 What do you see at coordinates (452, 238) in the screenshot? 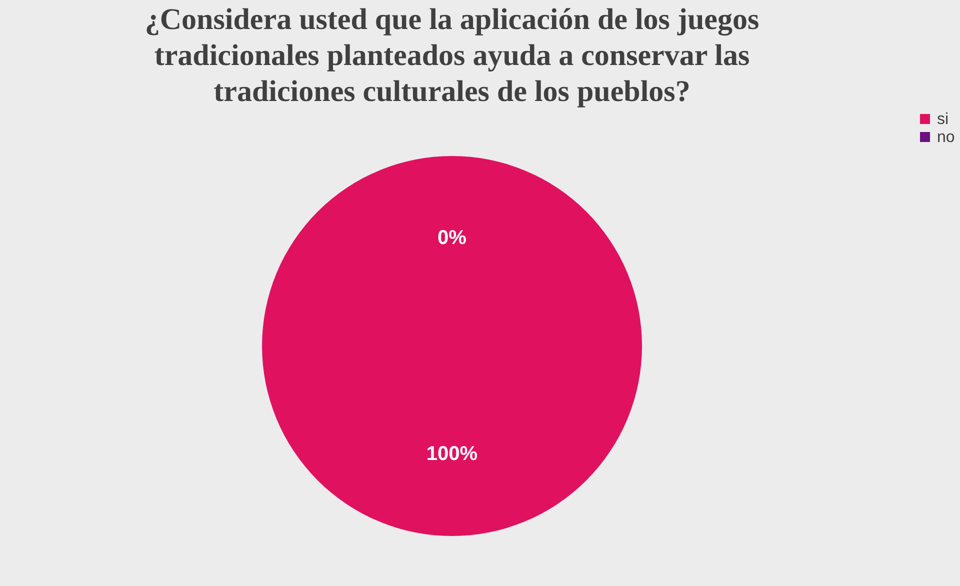
I see `text: 0%` at bounding box center [452, 238].